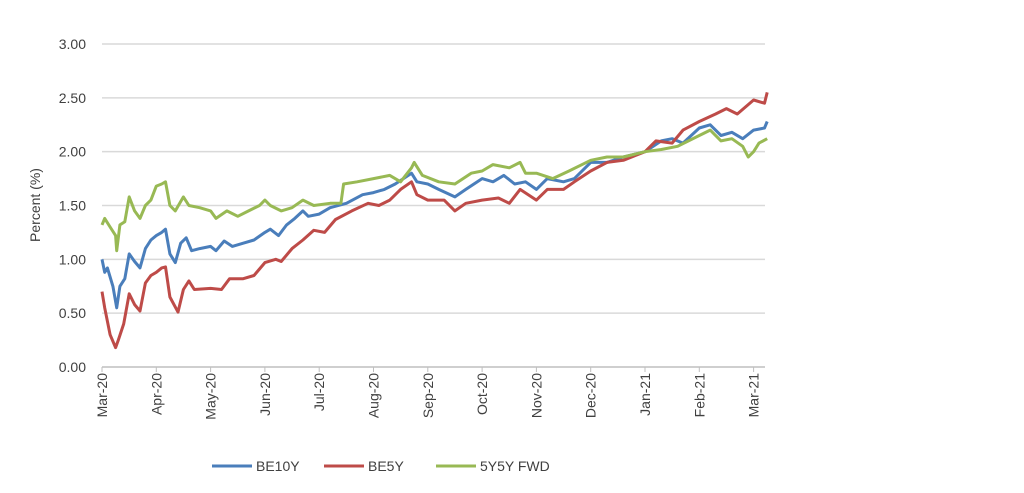  Describe the element at coordinates (72, 152) in the screenshot. I see `y-tick-label: 2.00` at that location.